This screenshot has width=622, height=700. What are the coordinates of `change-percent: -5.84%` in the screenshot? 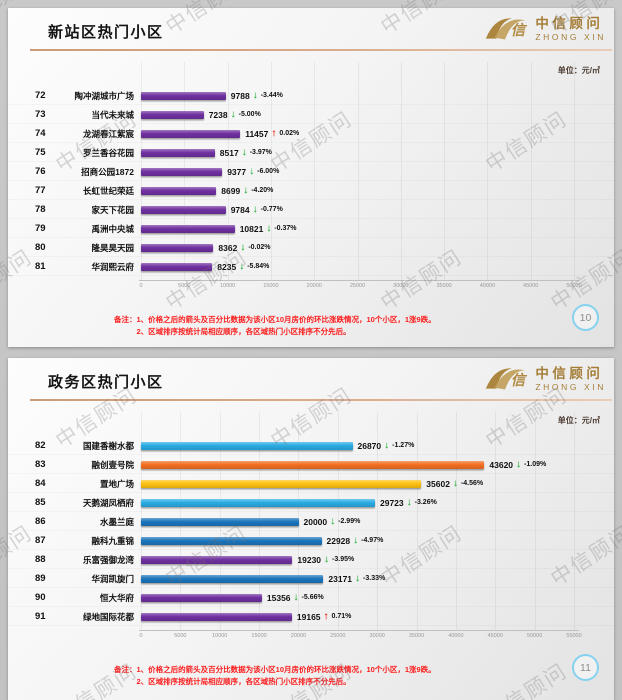 It's located at (258, 266).